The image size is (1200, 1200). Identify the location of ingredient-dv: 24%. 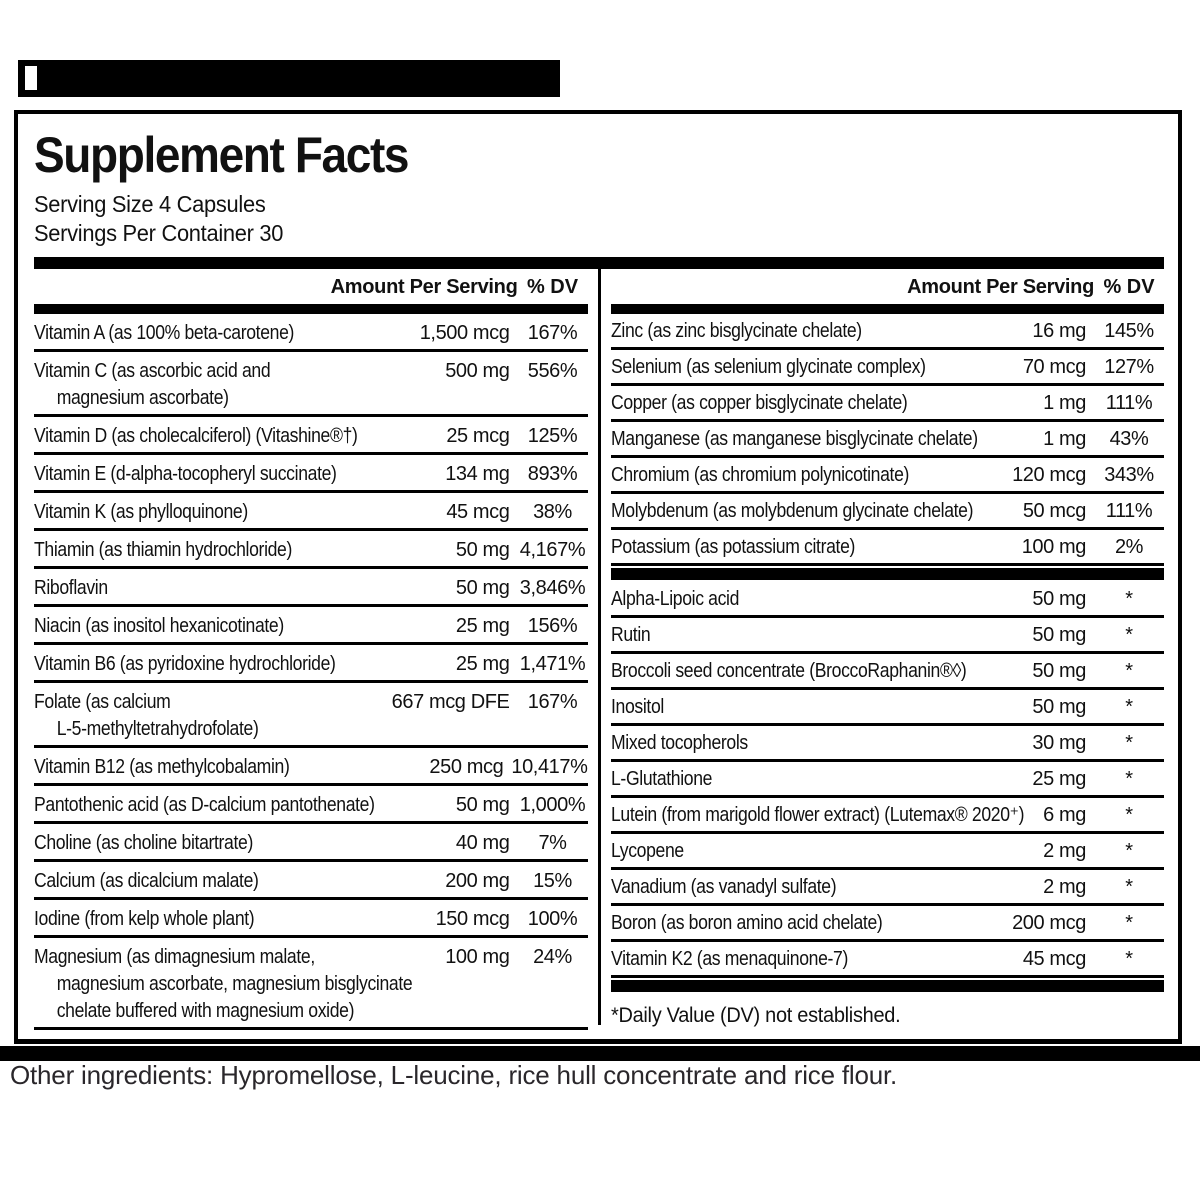
(552, 957).